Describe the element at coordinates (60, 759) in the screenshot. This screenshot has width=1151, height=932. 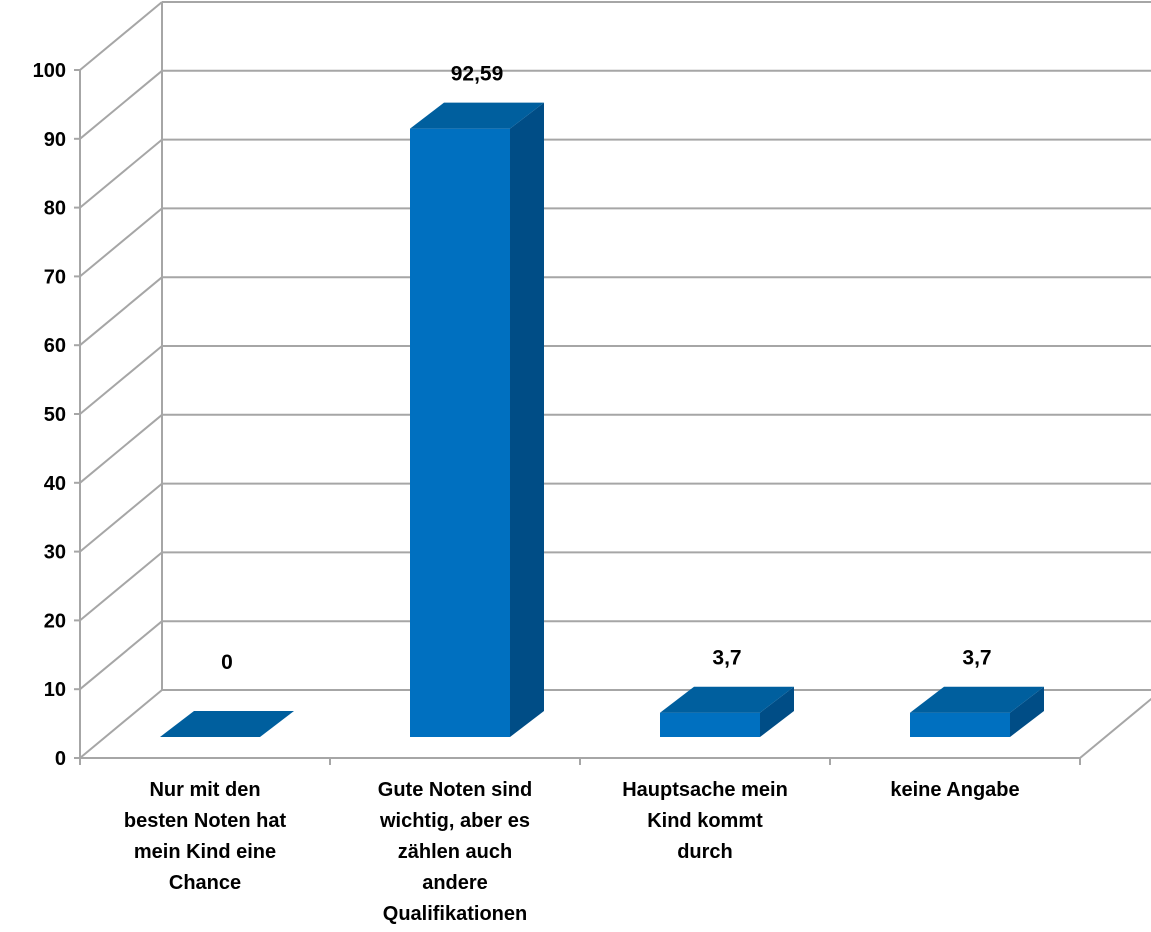
I see `y-tick-label: 0` at that location.